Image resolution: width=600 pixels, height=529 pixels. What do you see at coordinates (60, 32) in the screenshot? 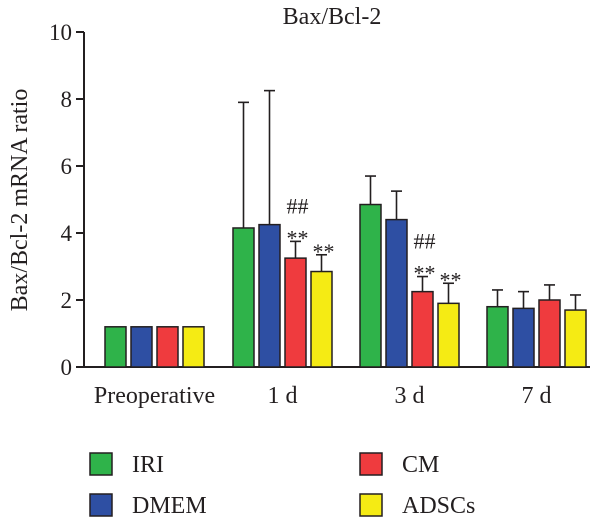
I see `y-tick-label: 10` at bounding box center [60, 32].